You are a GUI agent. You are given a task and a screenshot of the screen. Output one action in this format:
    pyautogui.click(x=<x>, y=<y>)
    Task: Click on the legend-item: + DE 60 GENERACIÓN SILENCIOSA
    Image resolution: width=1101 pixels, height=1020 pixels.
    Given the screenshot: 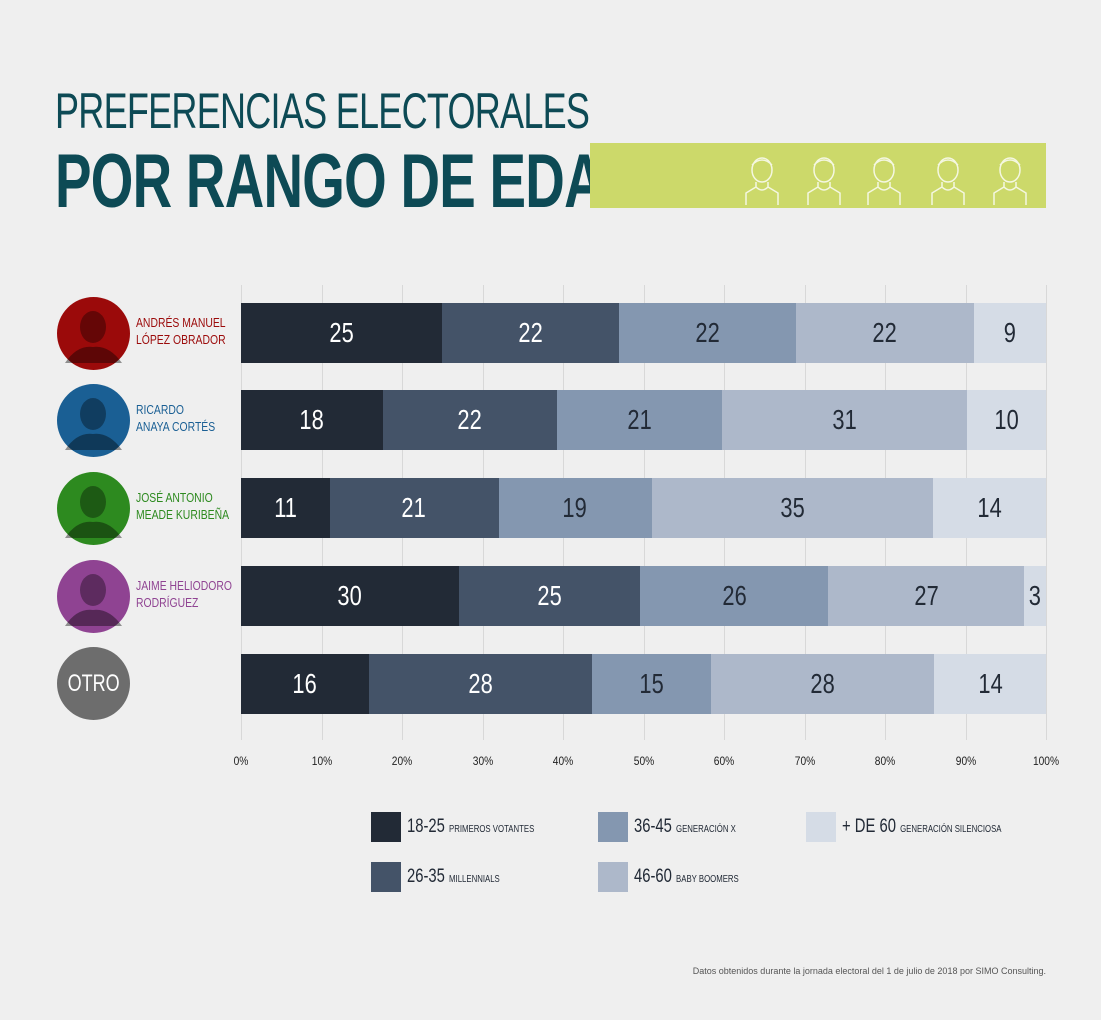 What is the action you would take?
    pyautogui.click(x=926, y=827)
    